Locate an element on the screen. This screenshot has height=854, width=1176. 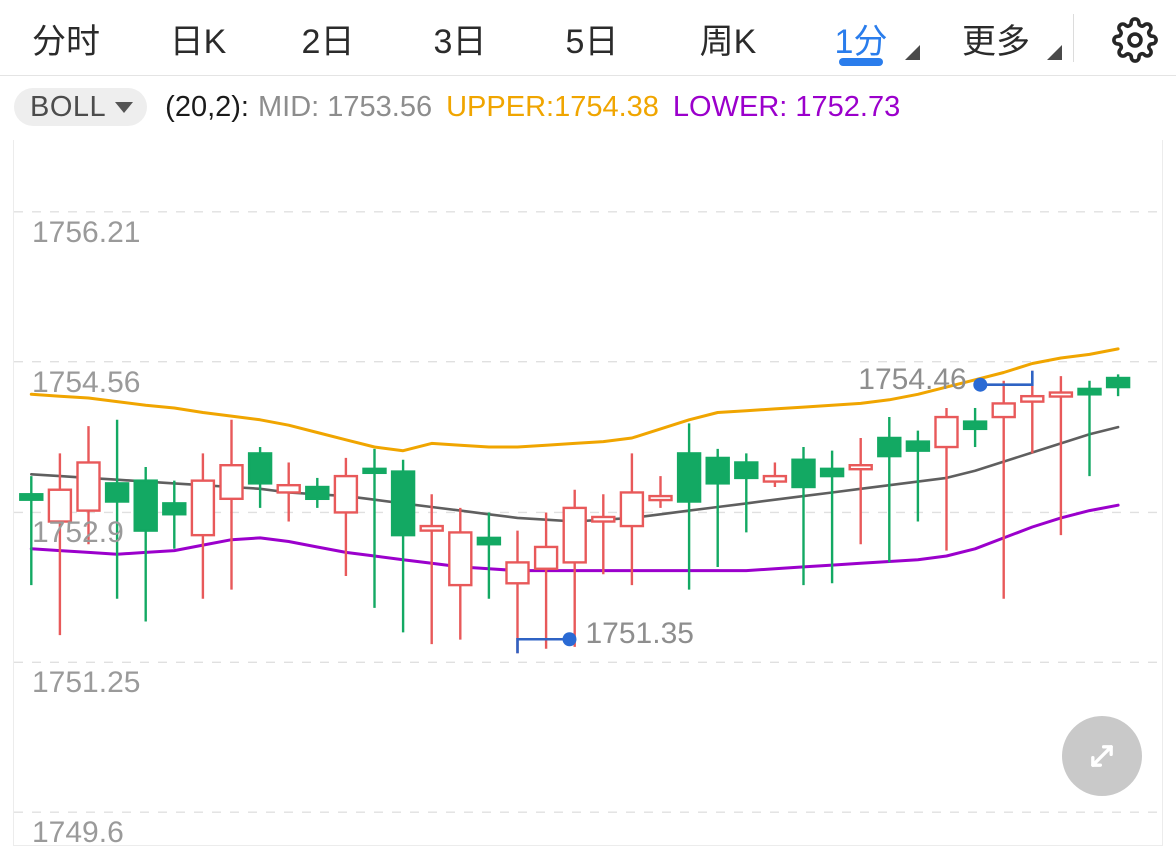
chevron-down-icon is located at coordinates (124, 107).